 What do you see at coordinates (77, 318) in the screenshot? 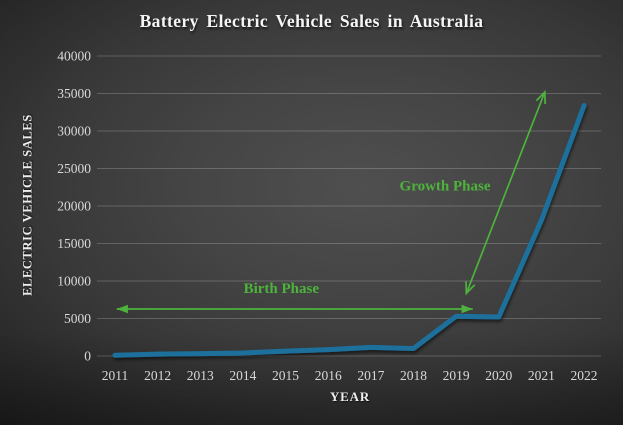
I see `y-tick-label: 5000` at bounding box center [77, 318].